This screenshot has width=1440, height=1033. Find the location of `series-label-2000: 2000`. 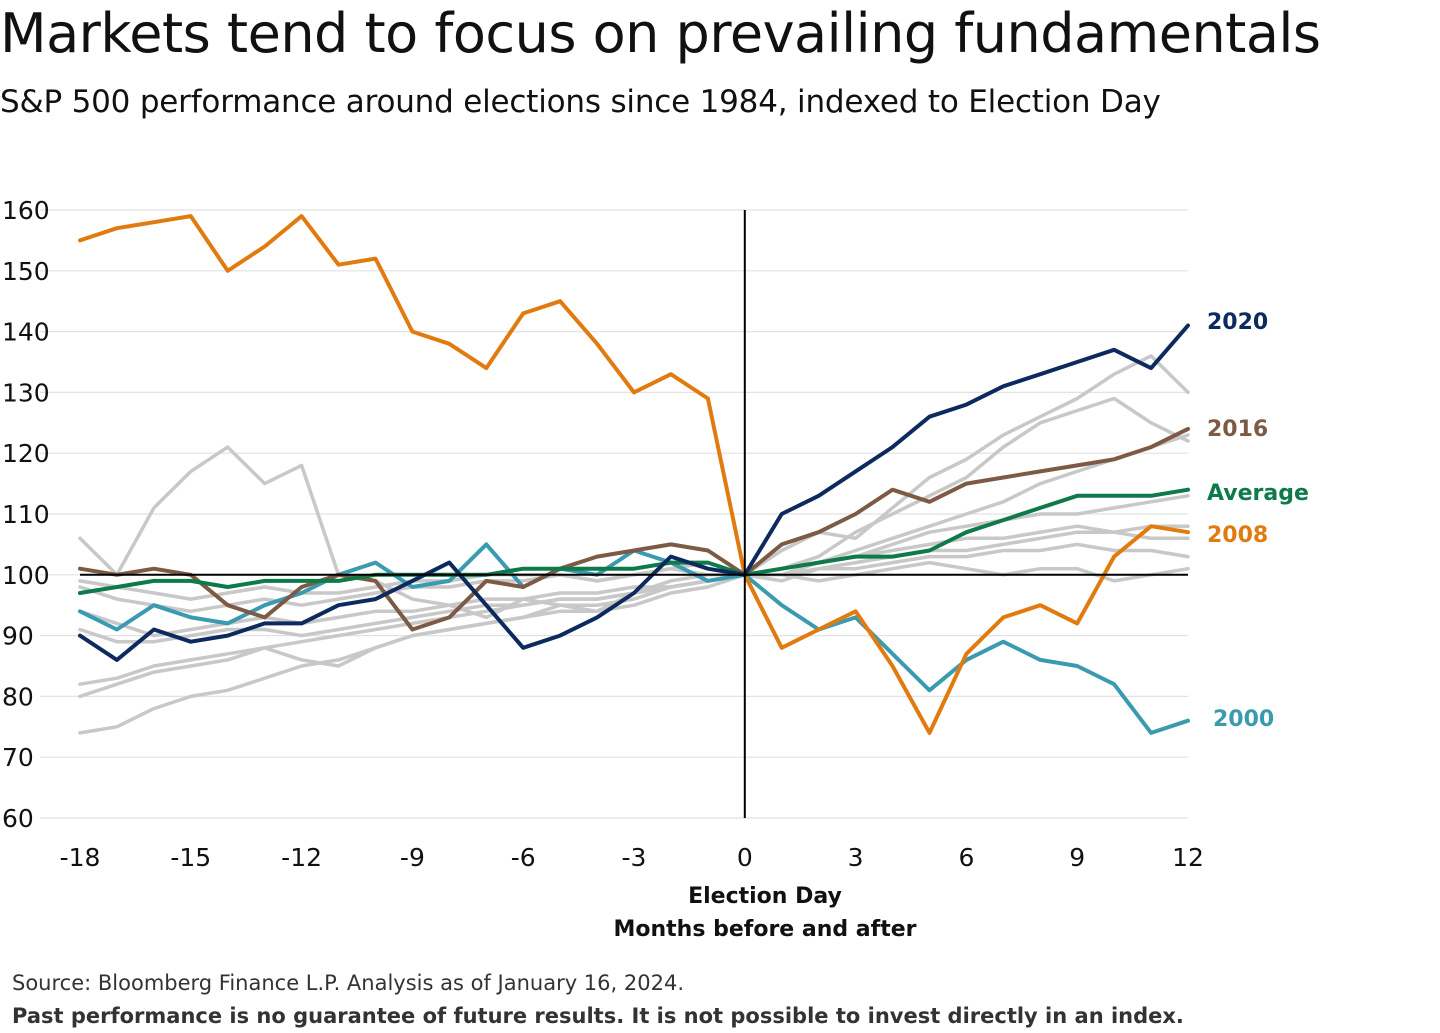

series-label-2000: 2000 is located at coordinates (1243, 719).